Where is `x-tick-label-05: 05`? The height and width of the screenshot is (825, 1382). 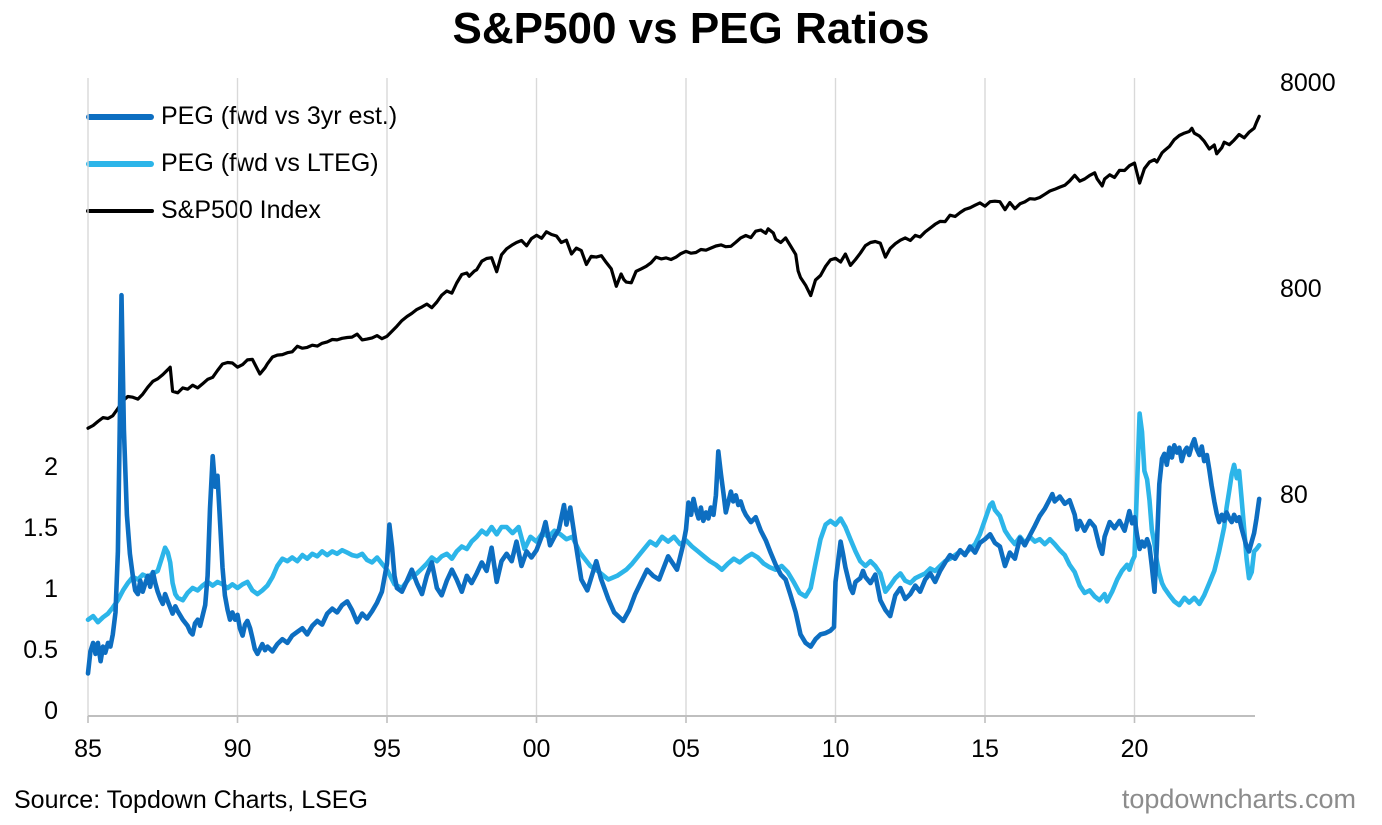
x-tick-label-05: 05 is located at coordinates (686, 749).